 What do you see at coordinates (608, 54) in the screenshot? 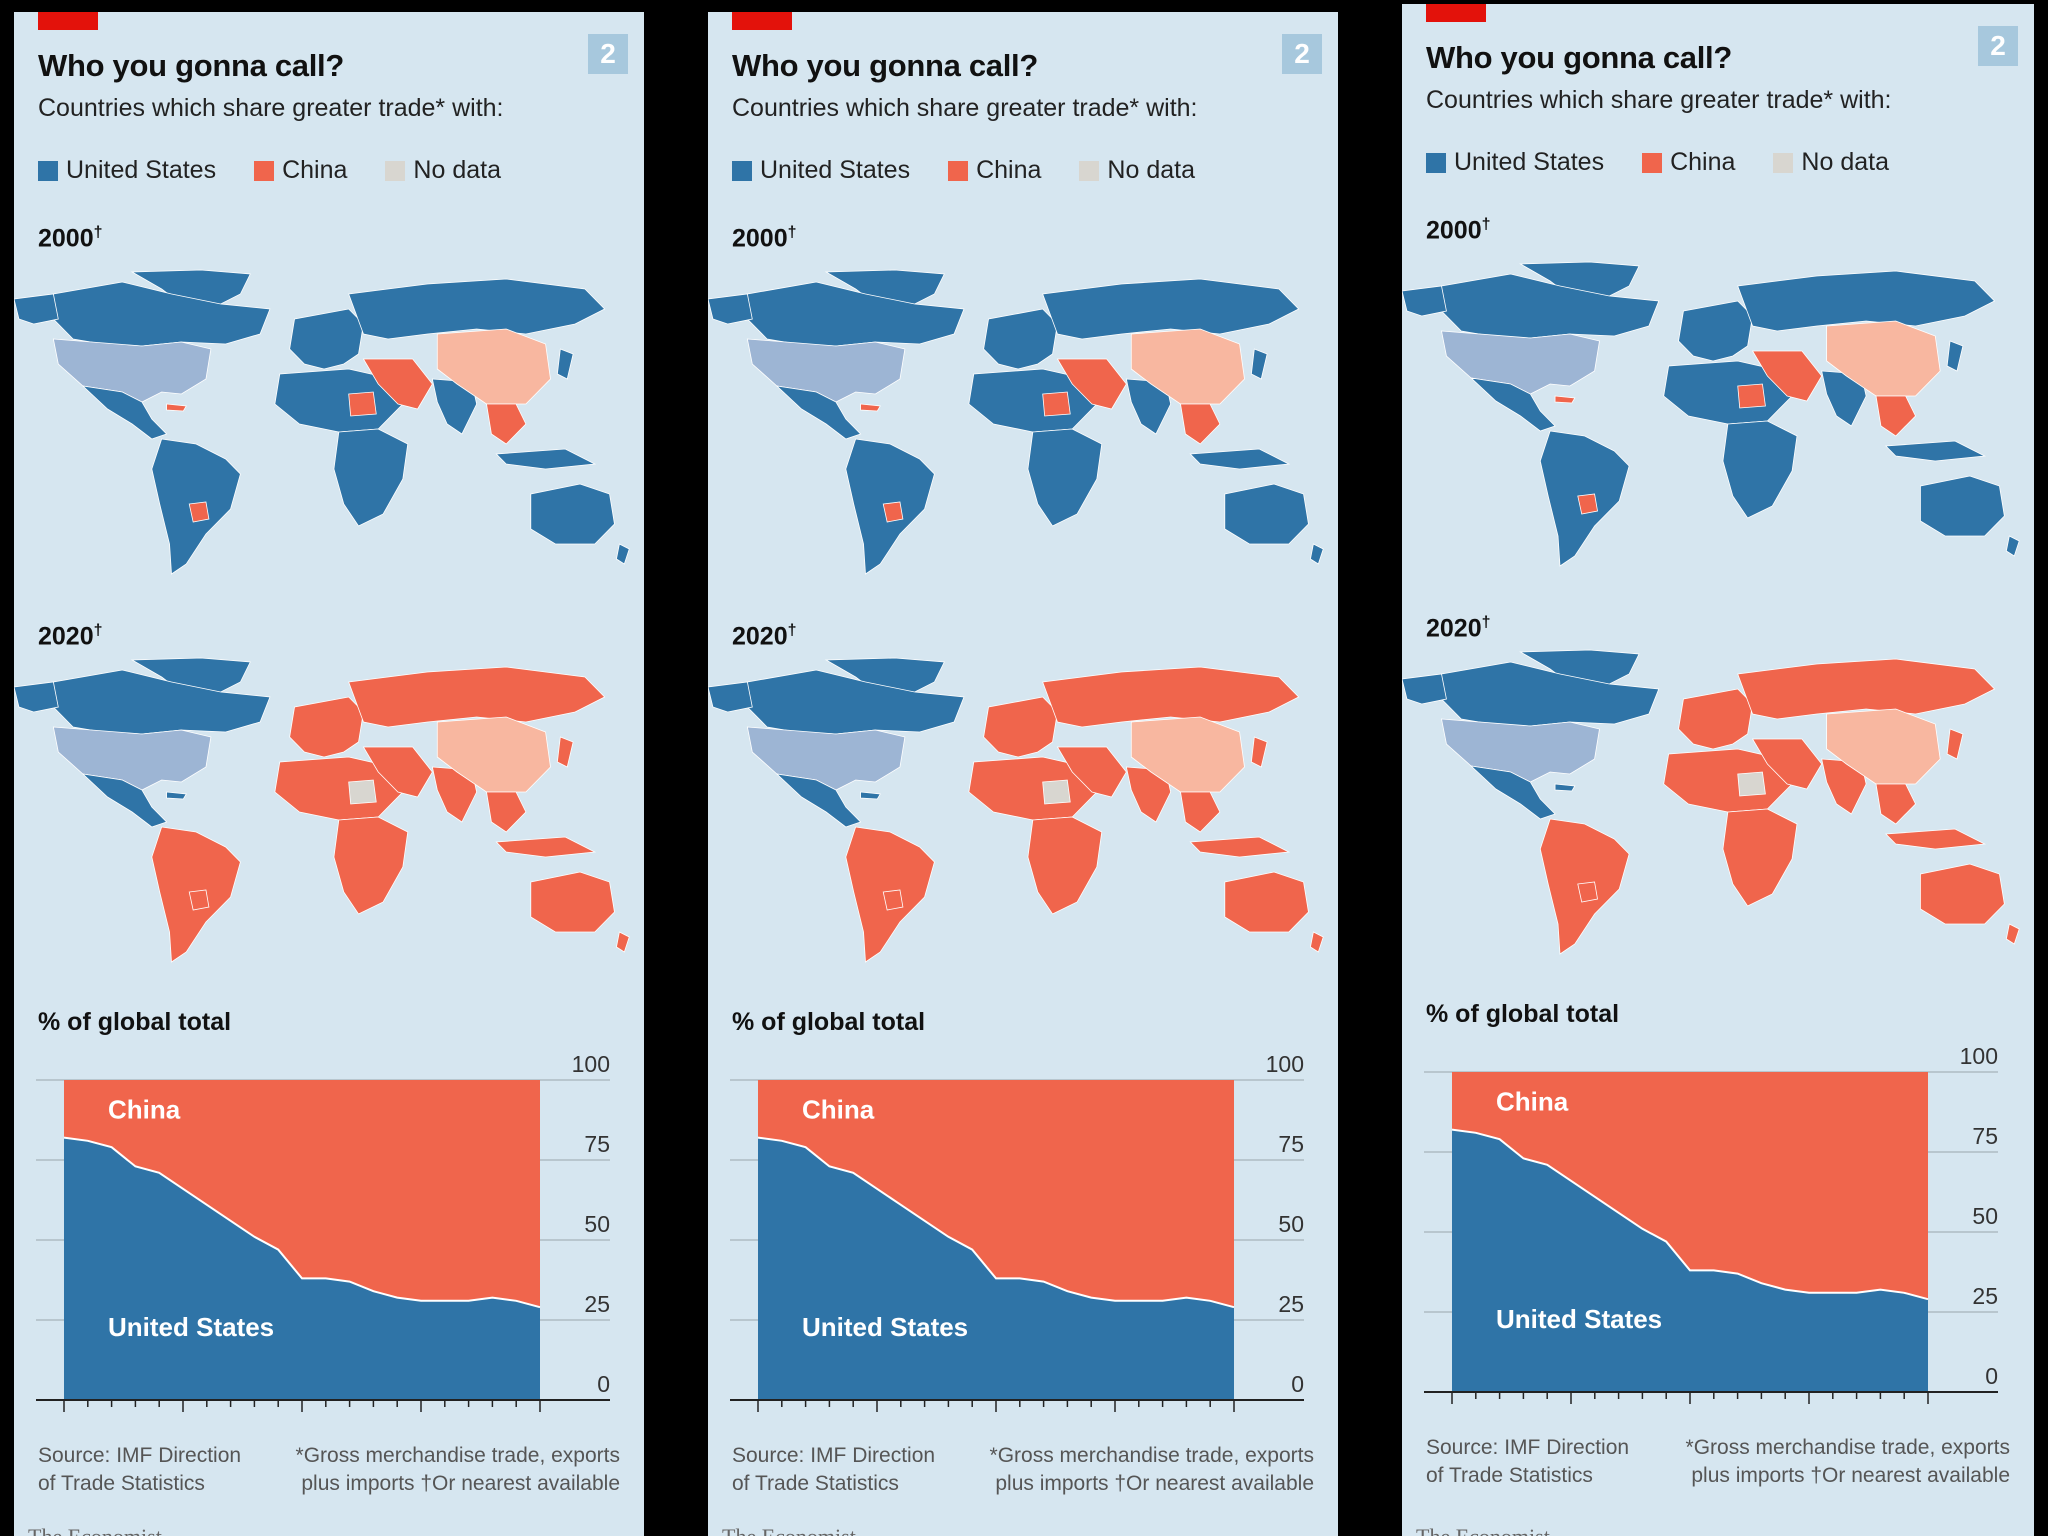
I see `chart-number-badge: 2` at bounding box center [608, 54].